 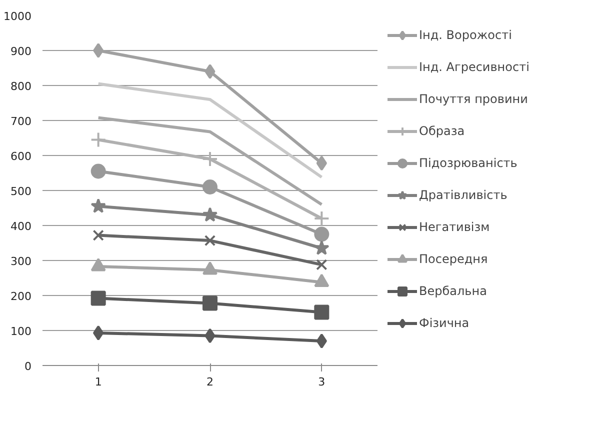 I want to click on legend-label: Почуття провини, so click(x=473, y=99).